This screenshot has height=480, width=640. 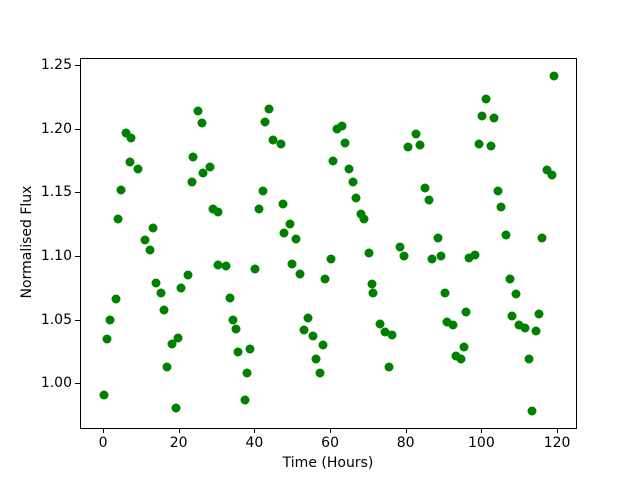 What do you see at coordinates (56, 65) in the screenshot?
I see `y-tick-label: 1.25` at bounding box center [56, 65].